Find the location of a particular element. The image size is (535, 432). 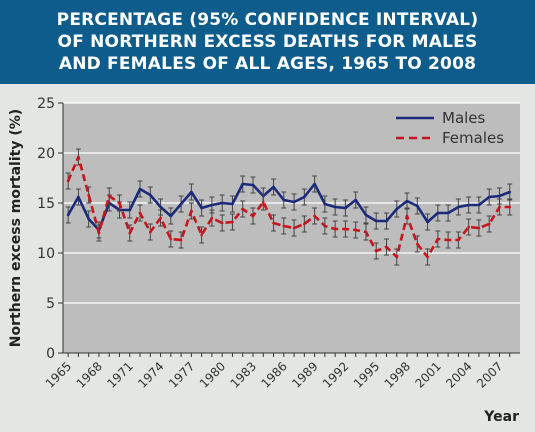

legend-label: Males is located at coordinates (464, 118).